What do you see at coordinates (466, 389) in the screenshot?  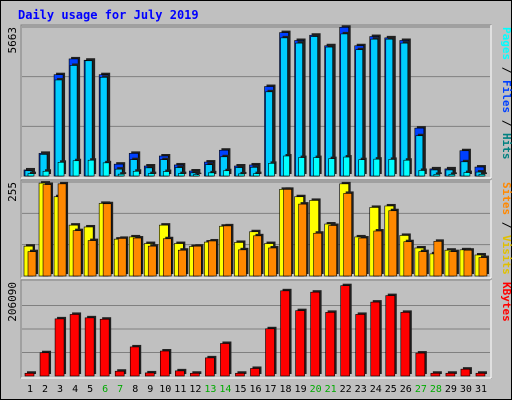 I see `day-label: 30` at bounding box center [466, 389].